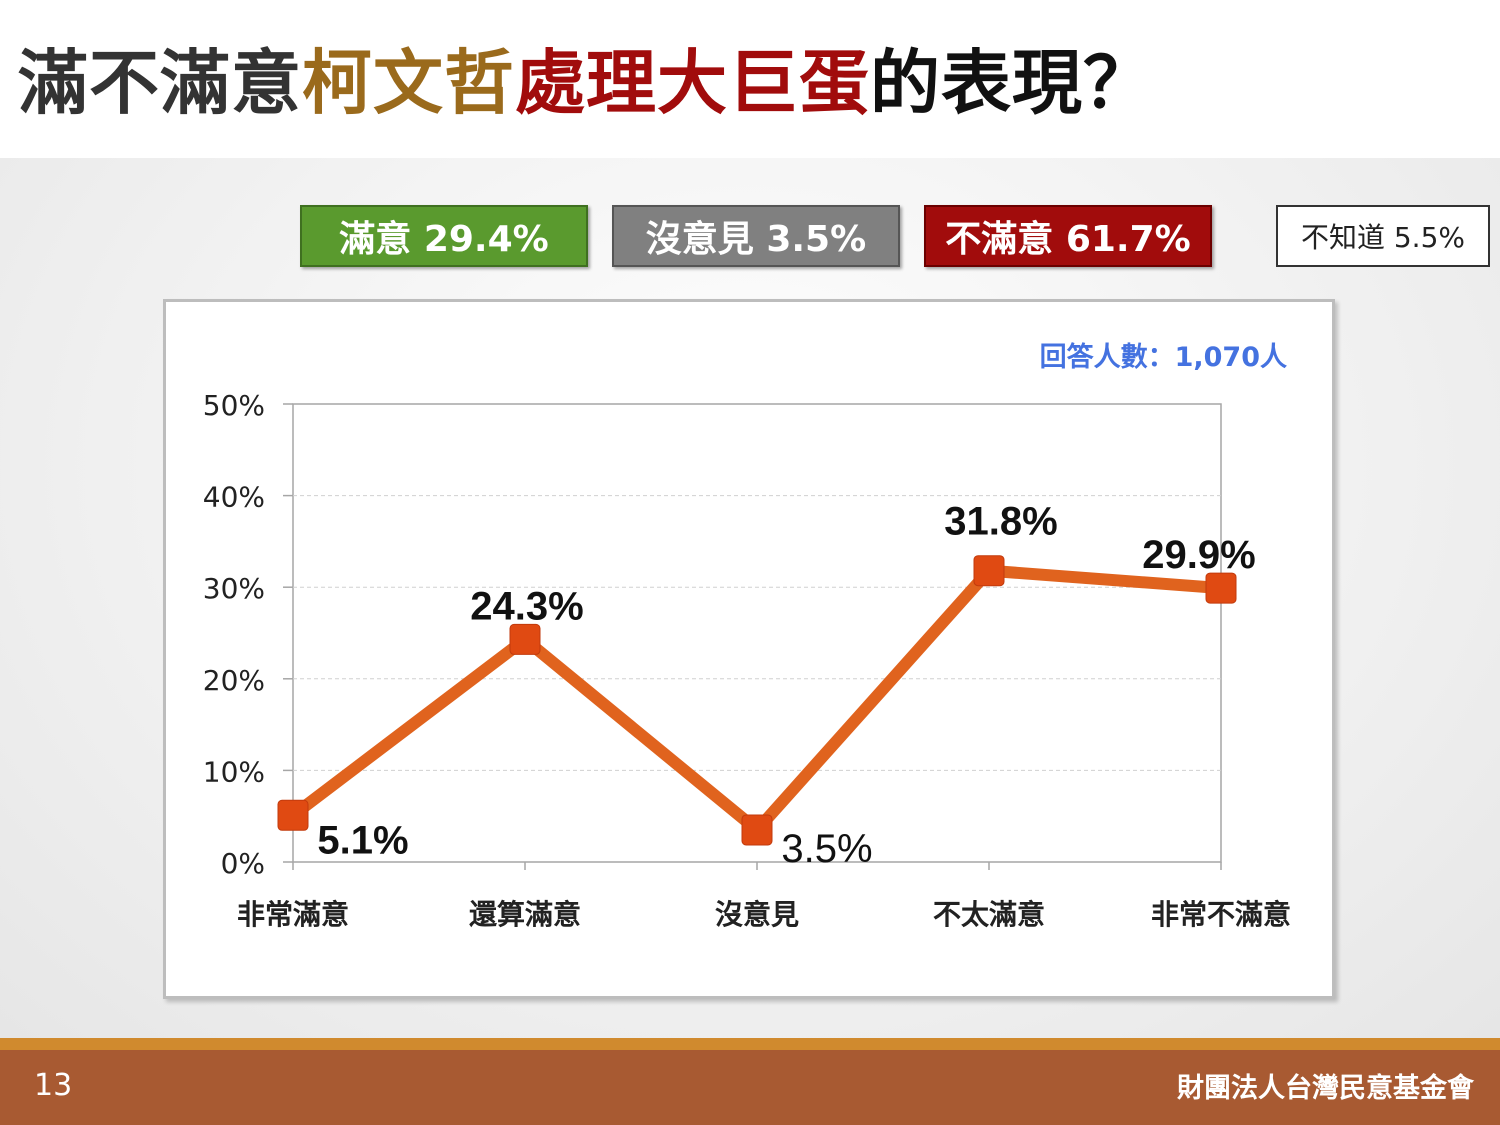 The width and height of the screenshot is (1500, 1125). What do you see at coordinates (1383, 236) in the screenshot?
I see `summary-dont-know: 不知道 5.5%` at bounding box center [1383, 236].